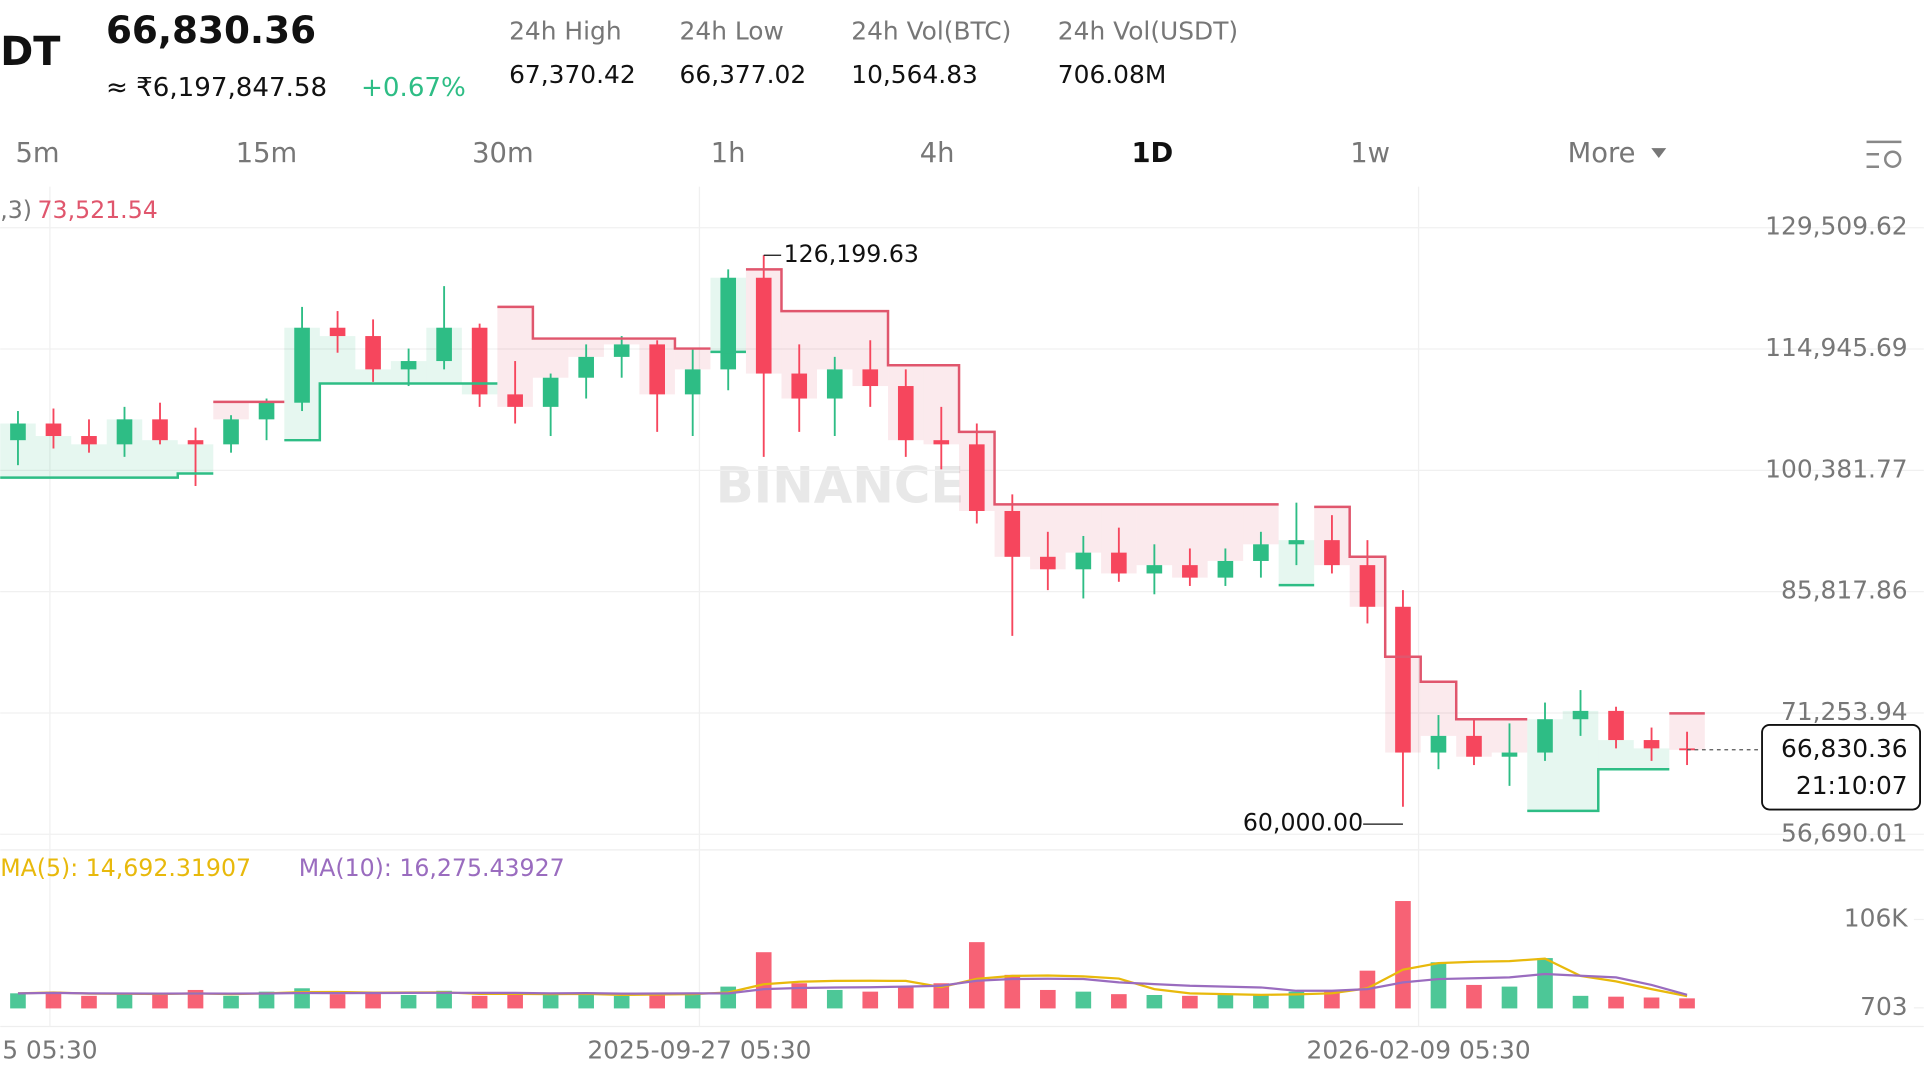 This screenshot has width=1924, height=1080. I want to click on y-tick-label: 114,945.69, so click(1836, 347).